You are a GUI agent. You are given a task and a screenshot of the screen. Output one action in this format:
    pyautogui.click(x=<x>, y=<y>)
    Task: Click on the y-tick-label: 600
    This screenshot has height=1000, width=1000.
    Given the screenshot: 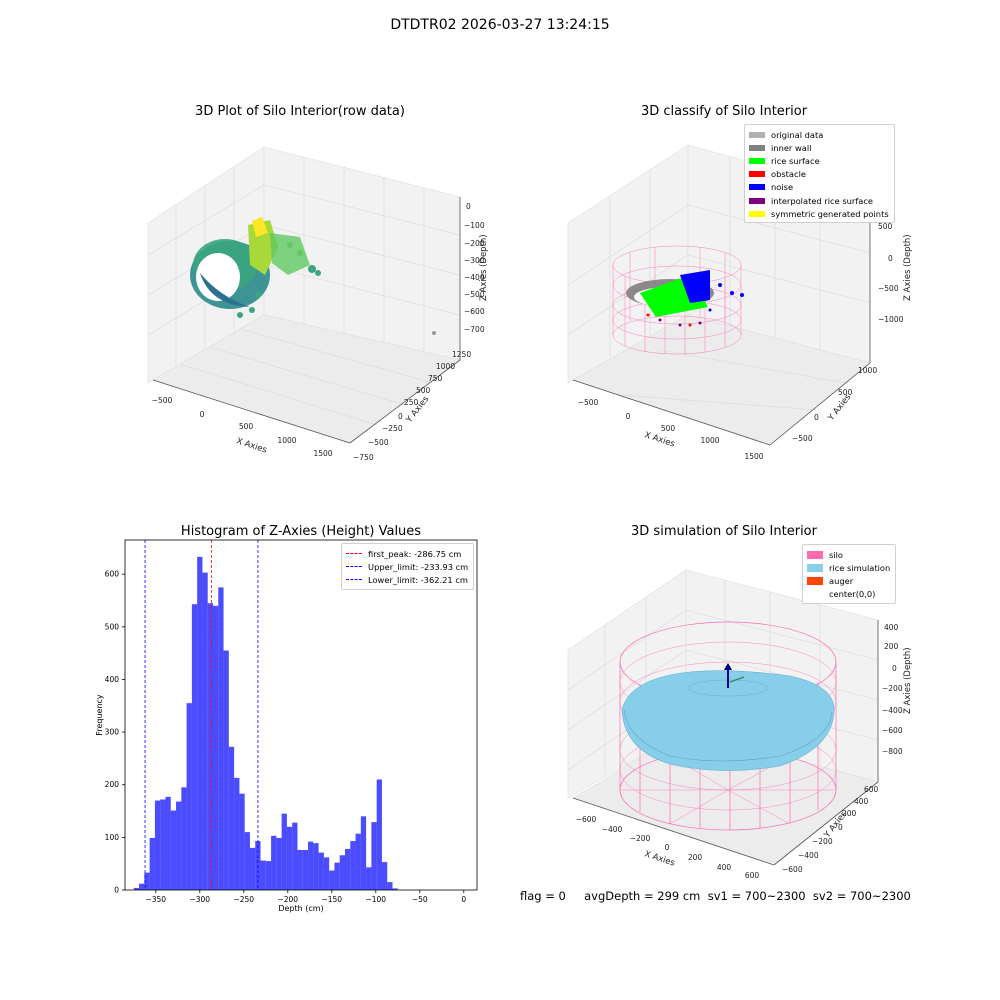 What is the action you would take?
    pyautogui.click(x=112, y=574)
    